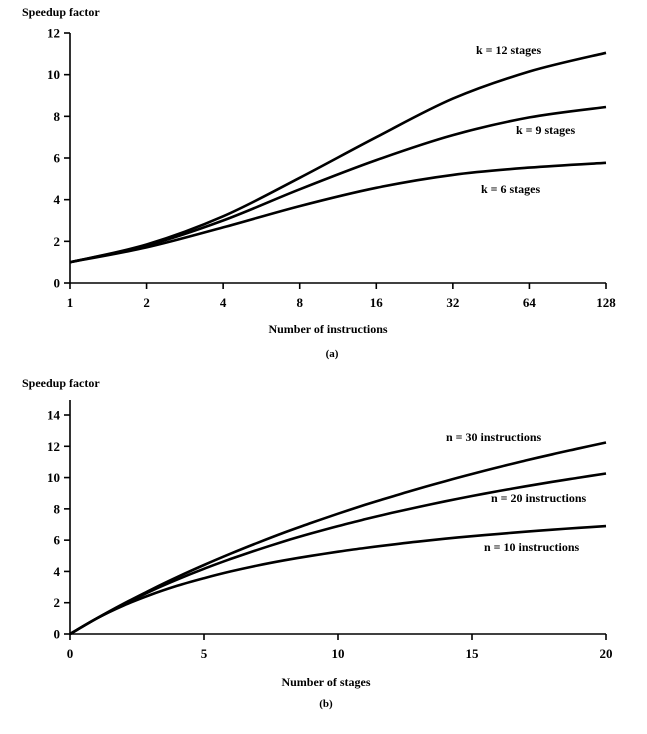  I want to click on chart-a-label-k12: k = 12 stages, so click(509, 50).